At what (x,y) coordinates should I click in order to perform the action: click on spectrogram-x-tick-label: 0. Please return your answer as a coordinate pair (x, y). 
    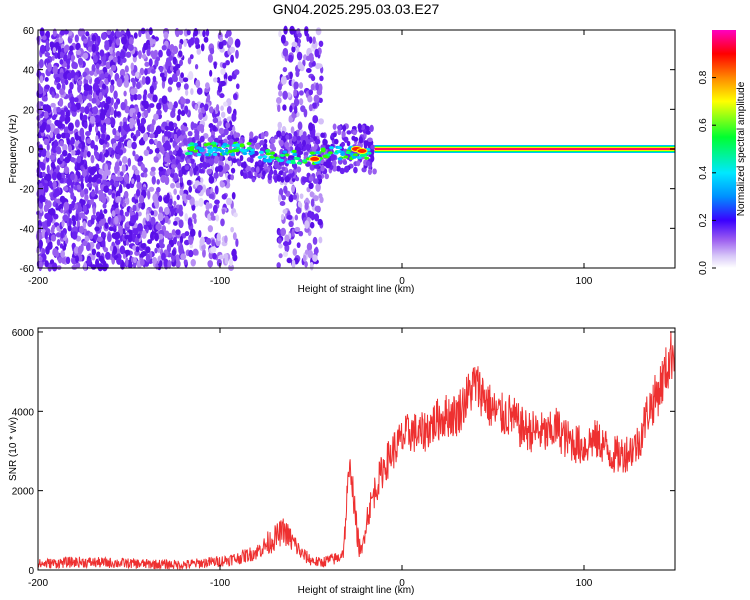
    Looking at the image, I should click on (402, 281).